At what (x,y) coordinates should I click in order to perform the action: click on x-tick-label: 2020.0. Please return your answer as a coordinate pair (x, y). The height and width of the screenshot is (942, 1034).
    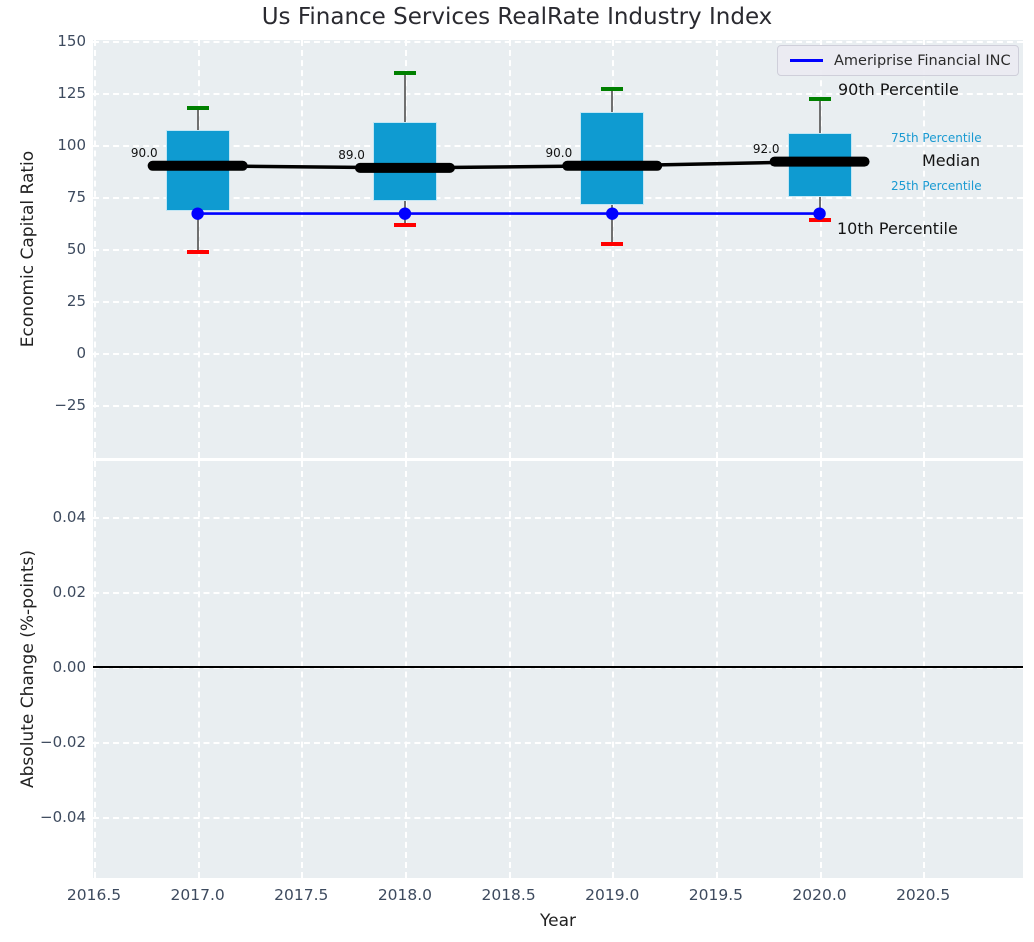
    Looking at the image, I should click on (819, 895).